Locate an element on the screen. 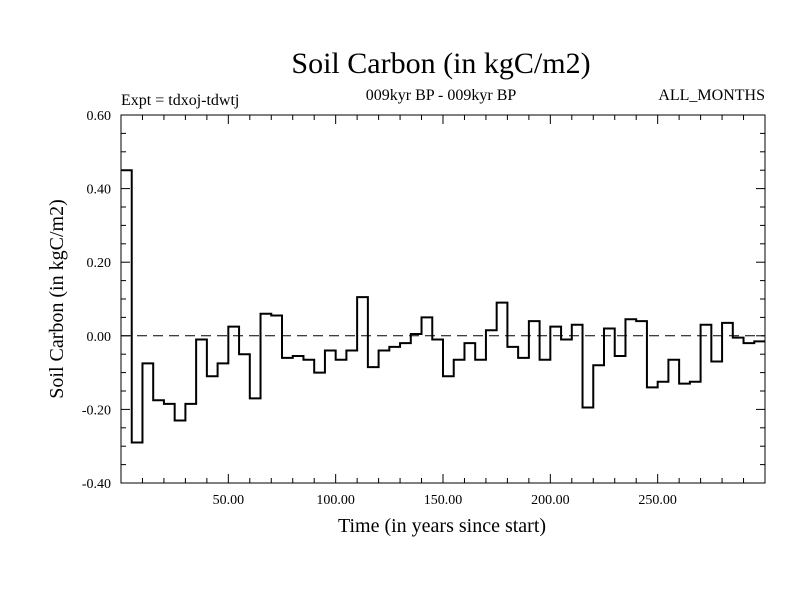 This screenshot has height=600, width=800. y-tick-label: 0.40 is located at coordinates (99, 190).